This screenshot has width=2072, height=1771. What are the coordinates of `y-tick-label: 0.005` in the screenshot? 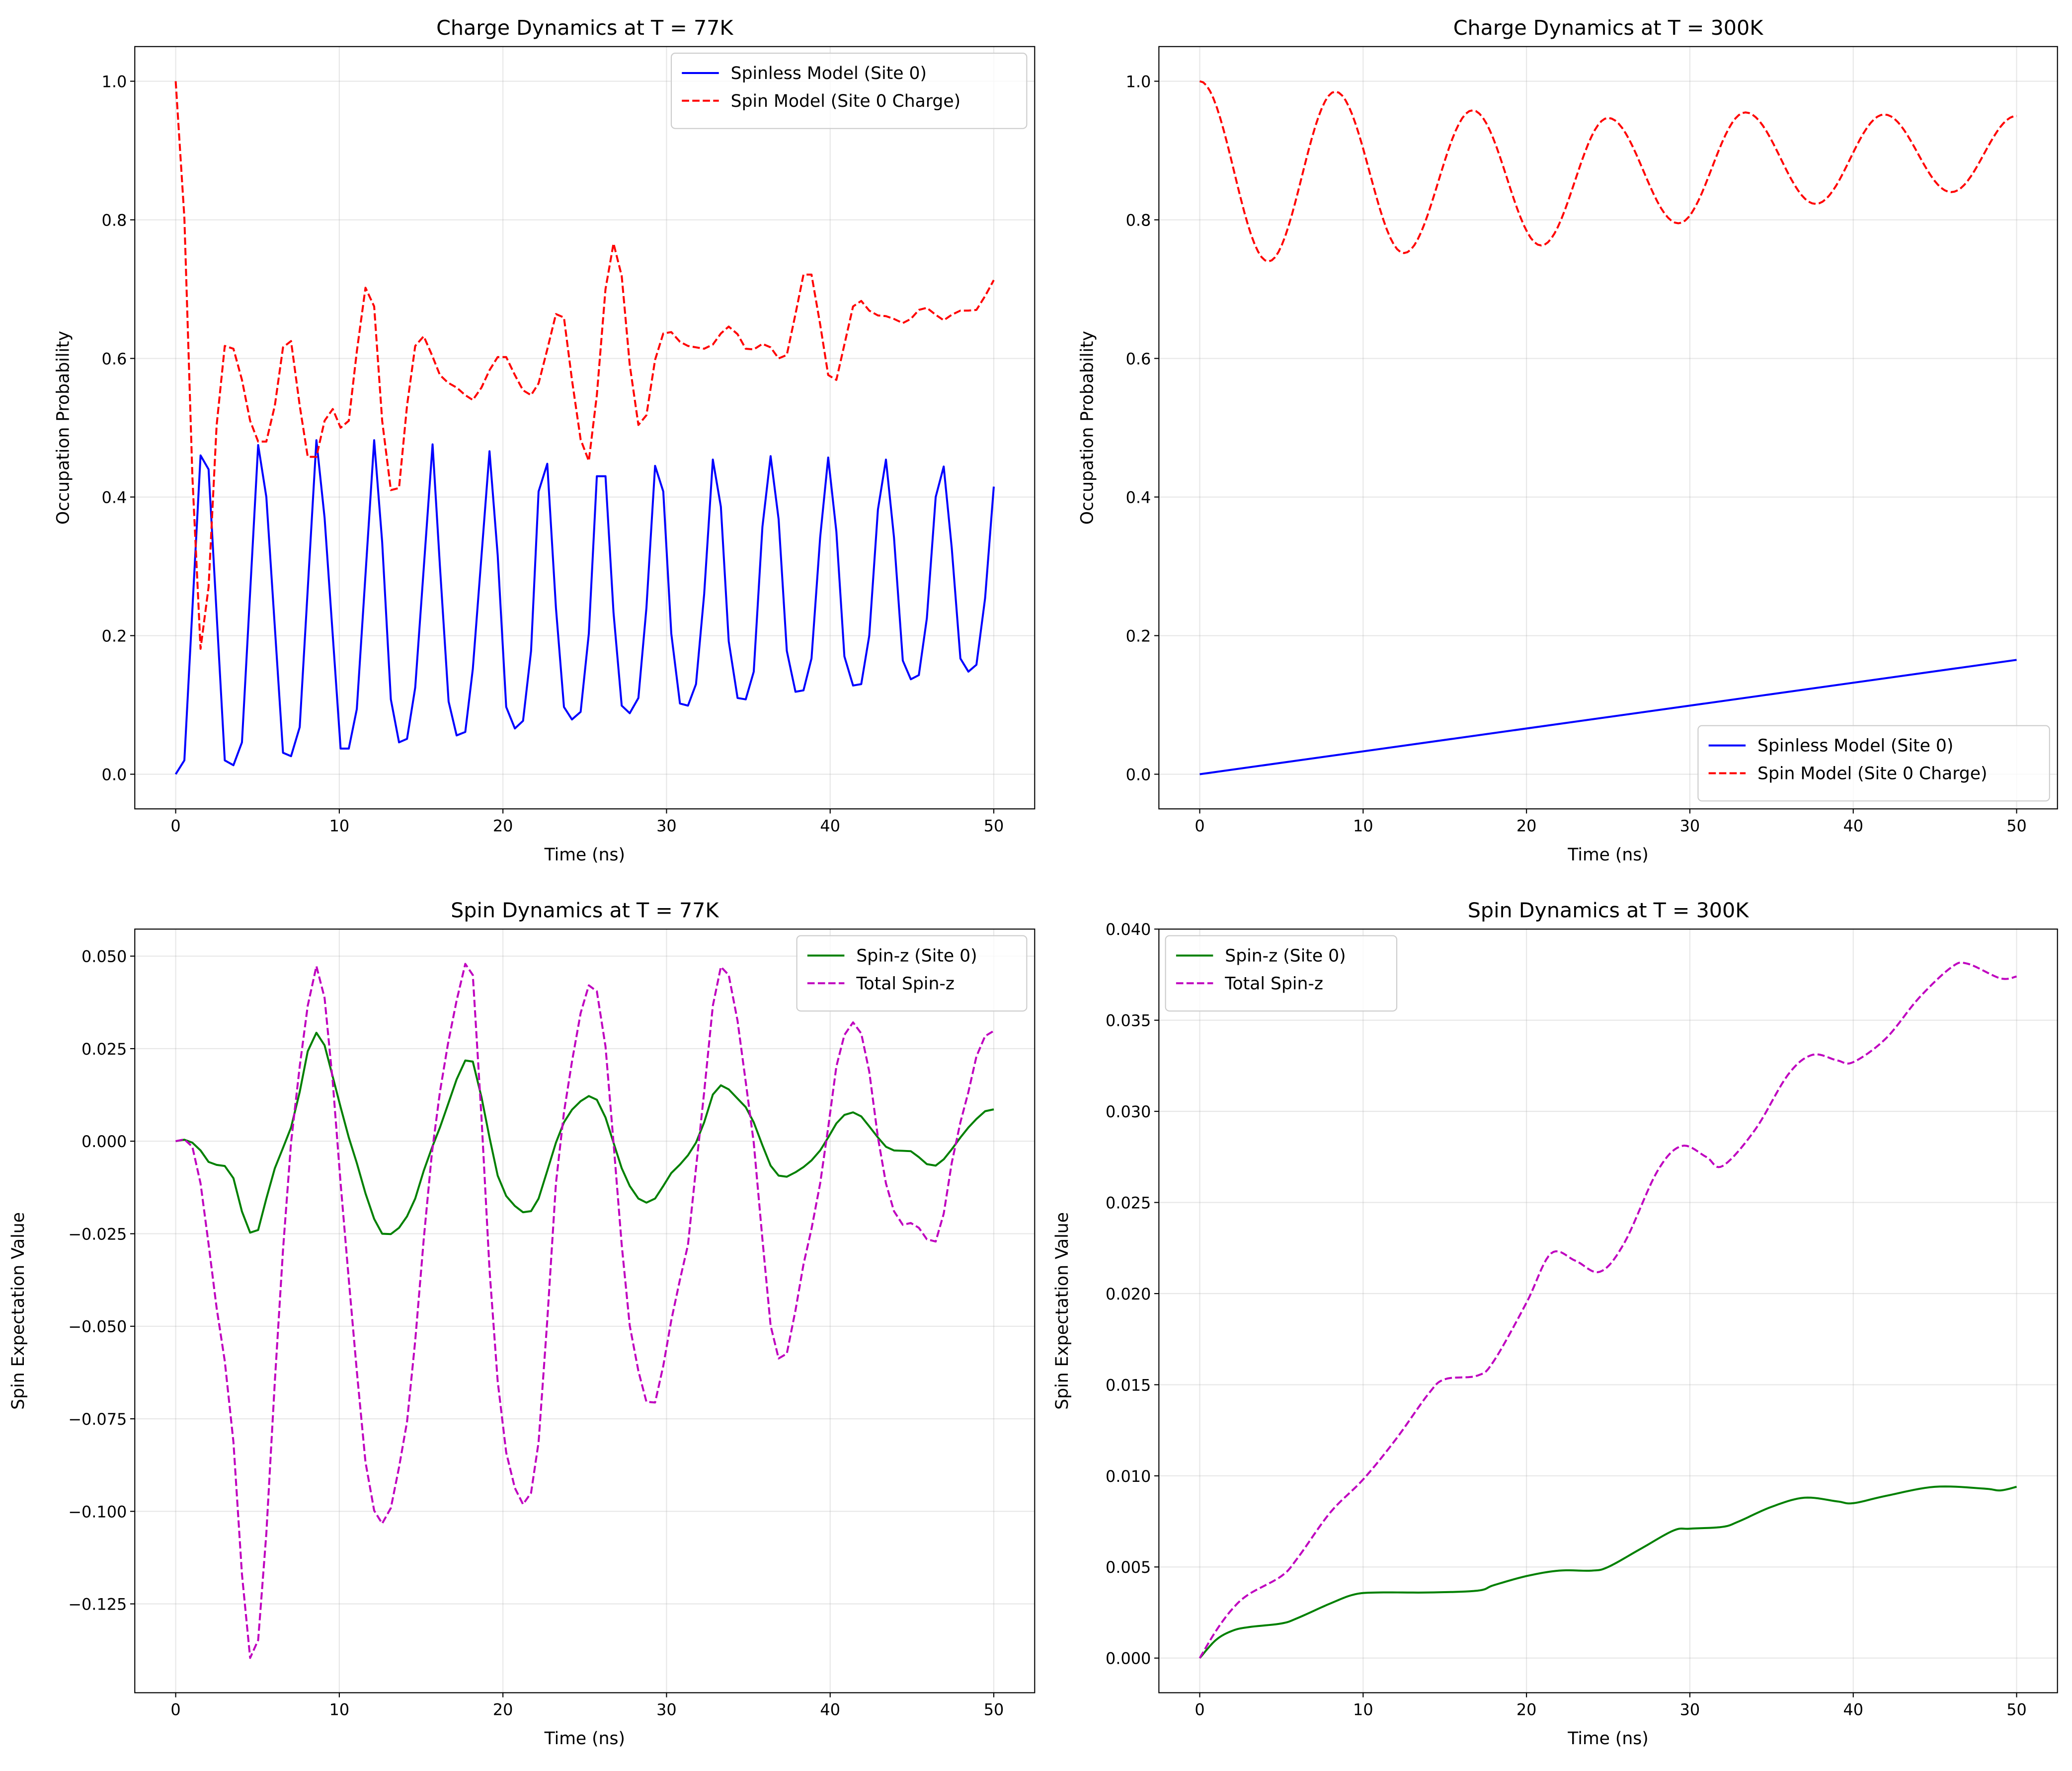 It's located at (1128, 1567).